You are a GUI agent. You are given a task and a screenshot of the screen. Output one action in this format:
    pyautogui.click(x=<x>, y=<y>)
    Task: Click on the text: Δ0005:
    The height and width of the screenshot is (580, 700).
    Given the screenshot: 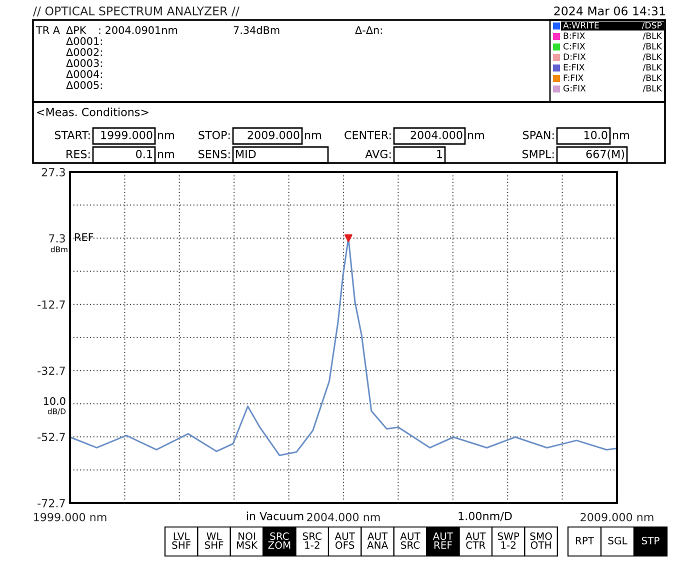 What is the action you would take?
    pyautogui.click(x=84, y=85)
    